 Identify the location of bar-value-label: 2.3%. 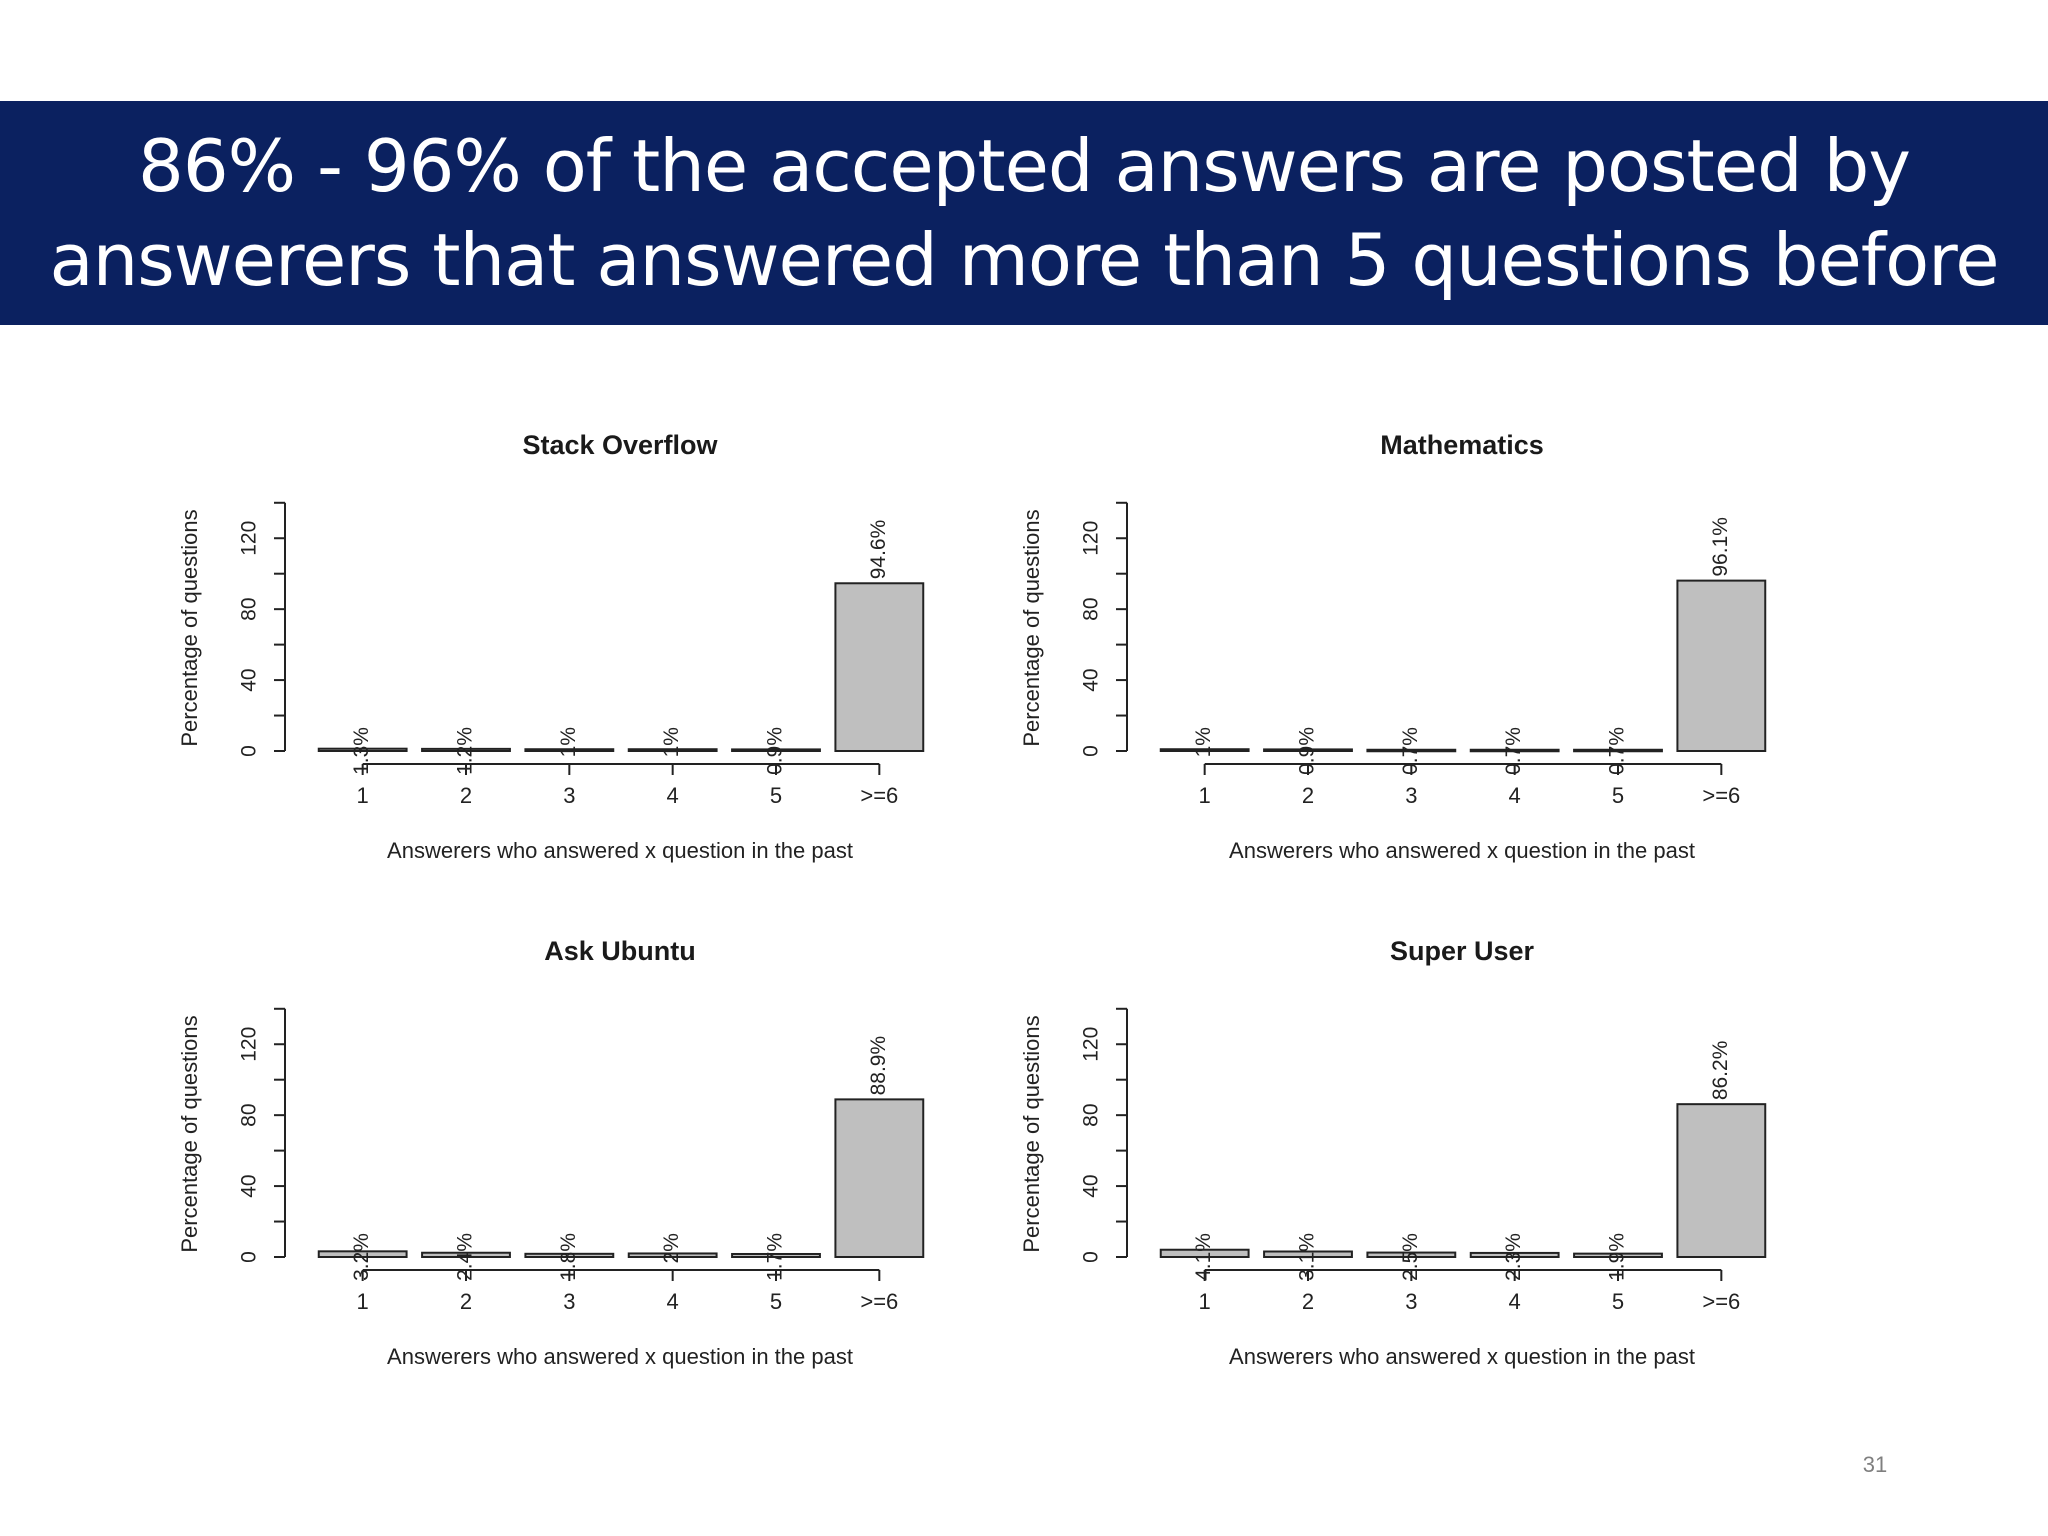
(1513, 1257).